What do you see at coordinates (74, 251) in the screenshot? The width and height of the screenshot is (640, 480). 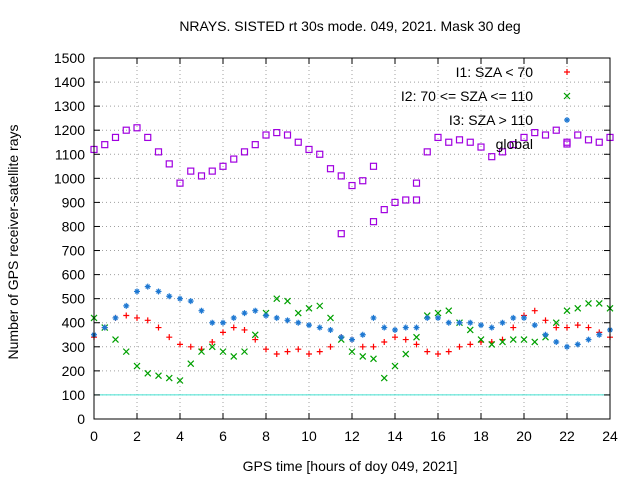 I see `y-tick-label: 700` at bounding box center [74, 251].